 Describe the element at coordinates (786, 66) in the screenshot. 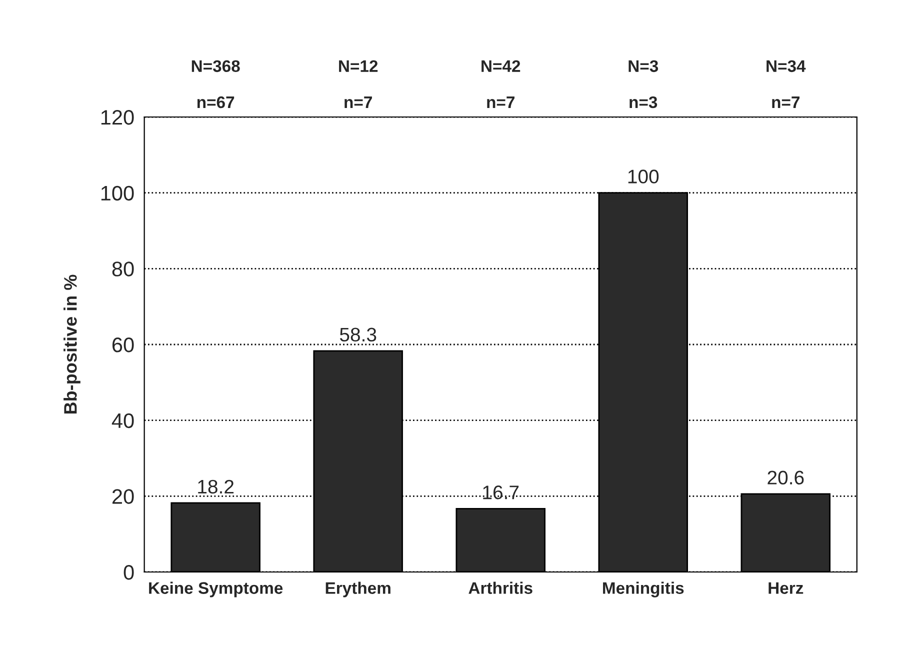

I see `text: N=34` at that location.